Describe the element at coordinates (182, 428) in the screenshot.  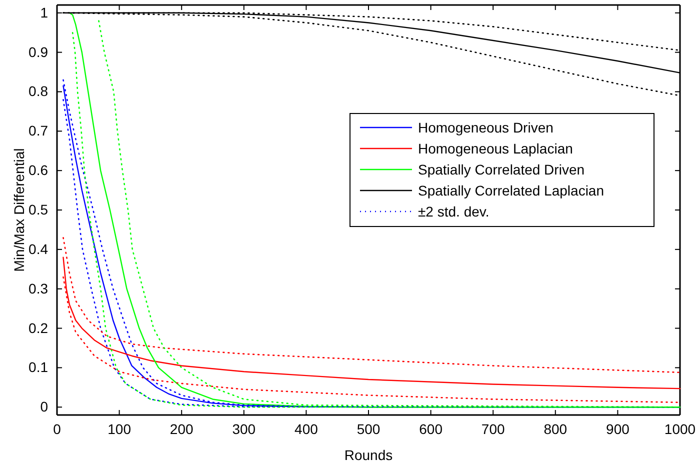
I see `x-tick-label: 200` at that location.